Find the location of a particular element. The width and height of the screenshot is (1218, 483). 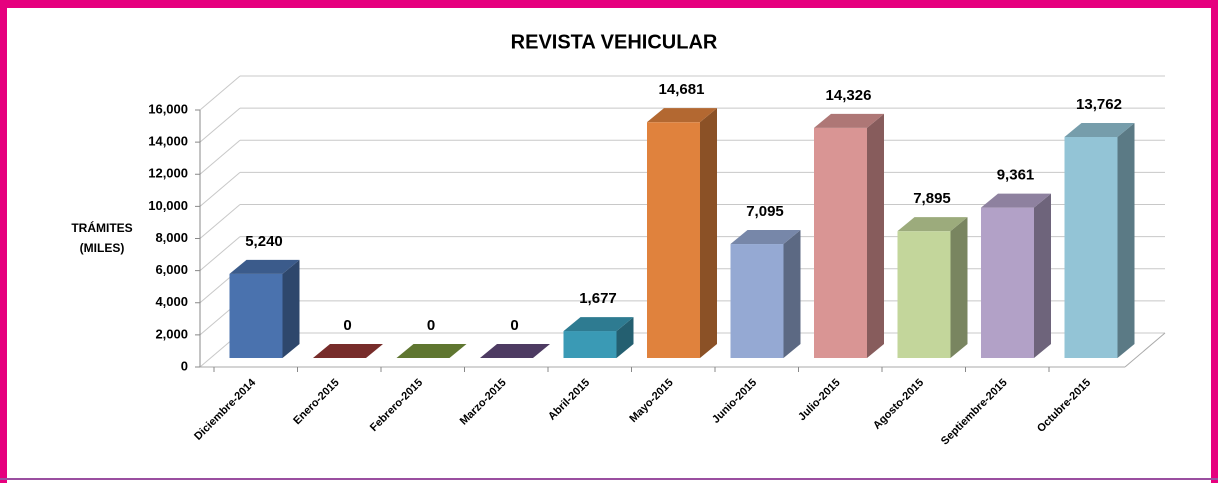

y-tick-label: 10,000 is located at coordinates (168, 205).